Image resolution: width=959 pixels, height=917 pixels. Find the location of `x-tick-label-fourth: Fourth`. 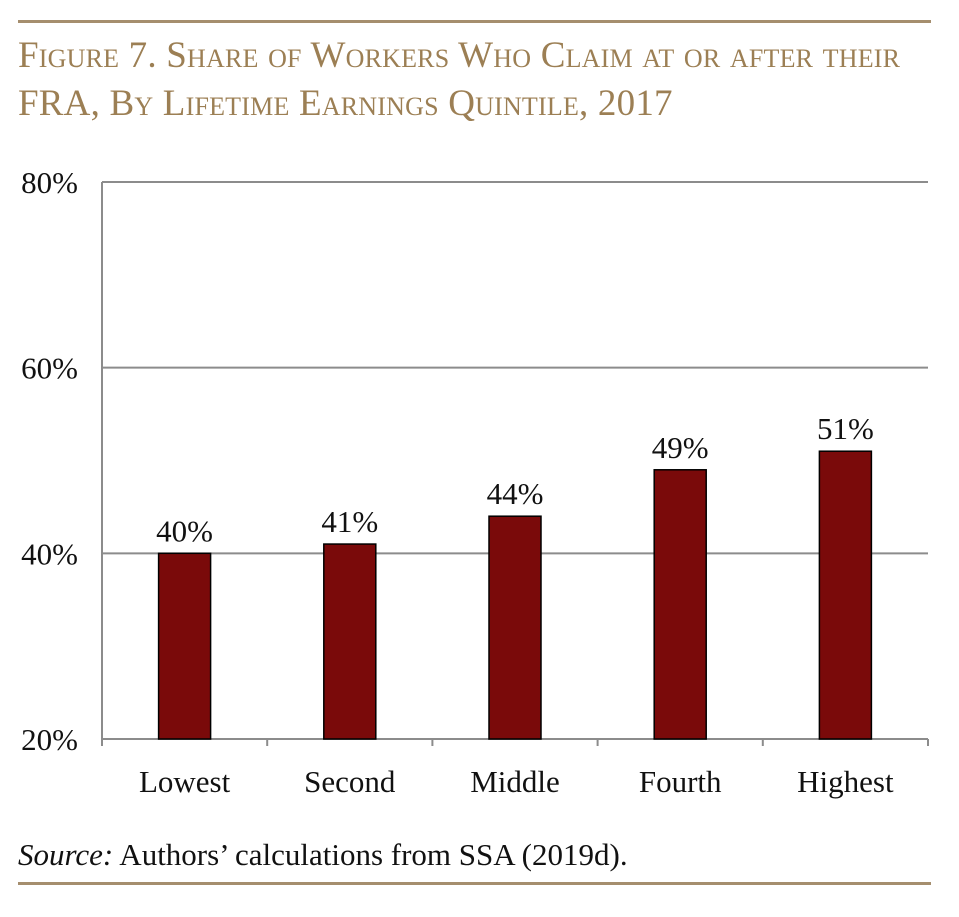

x-tick-label-fourth: Fourth is located at coordinates (680, 781).